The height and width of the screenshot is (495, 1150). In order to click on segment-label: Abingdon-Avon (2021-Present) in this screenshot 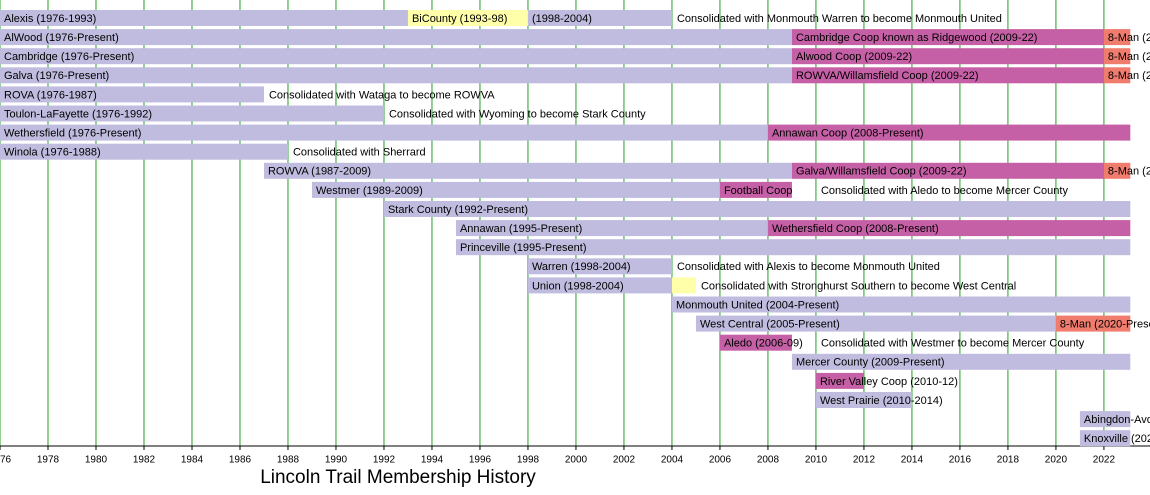, I will do `click(1117, 420)`.